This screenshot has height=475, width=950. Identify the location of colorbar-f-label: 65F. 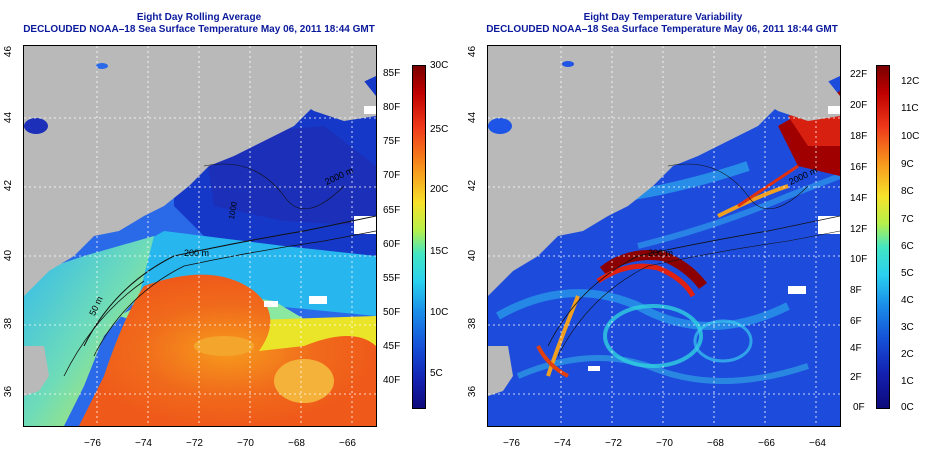
(392, 210).